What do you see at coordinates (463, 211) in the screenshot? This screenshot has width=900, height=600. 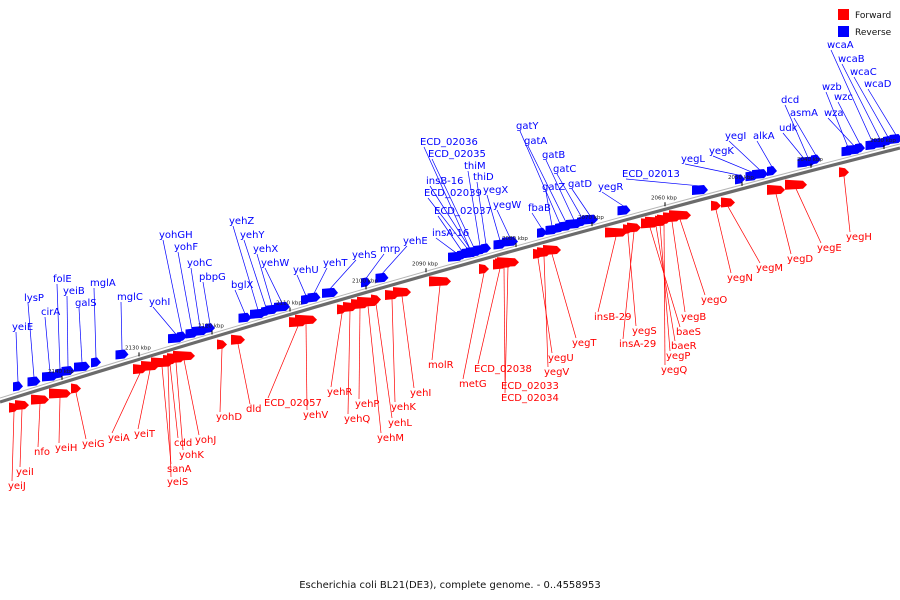 I see `gene-label-ecd-02037: ECD_02037` at bounding box center [463, 211].